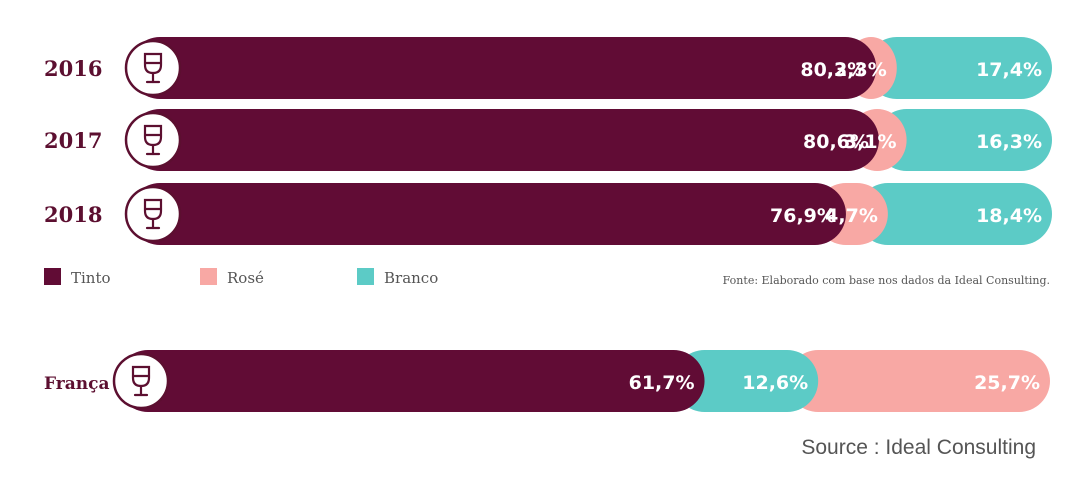 The width and height of the screenshot is (1080, 488). What do you see at coordinates (851, 216) in the screenshot?
I see `data-label: 4,7%` at bounding box center [851, 216].